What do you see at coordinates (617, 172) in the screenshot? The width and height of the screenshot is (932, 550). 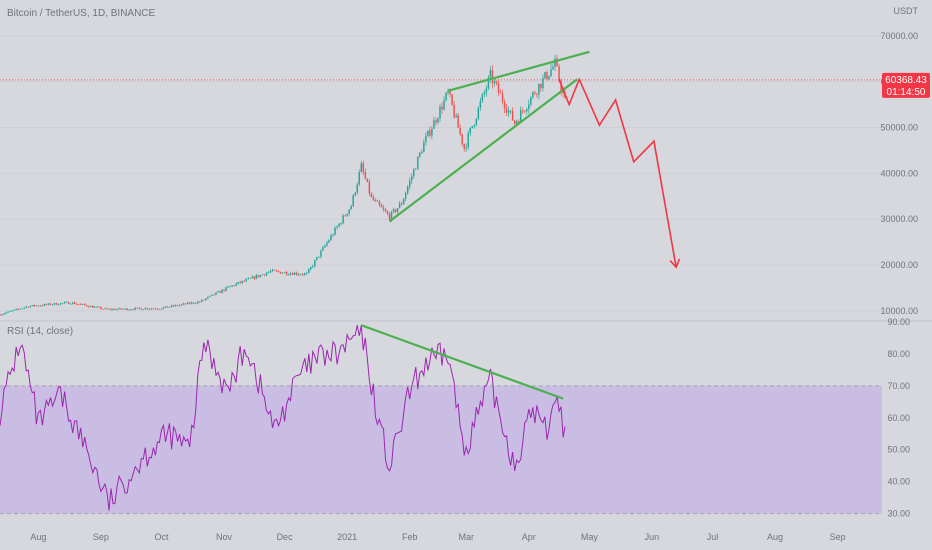 I see `projection-path` at bounding box center [617, 172].